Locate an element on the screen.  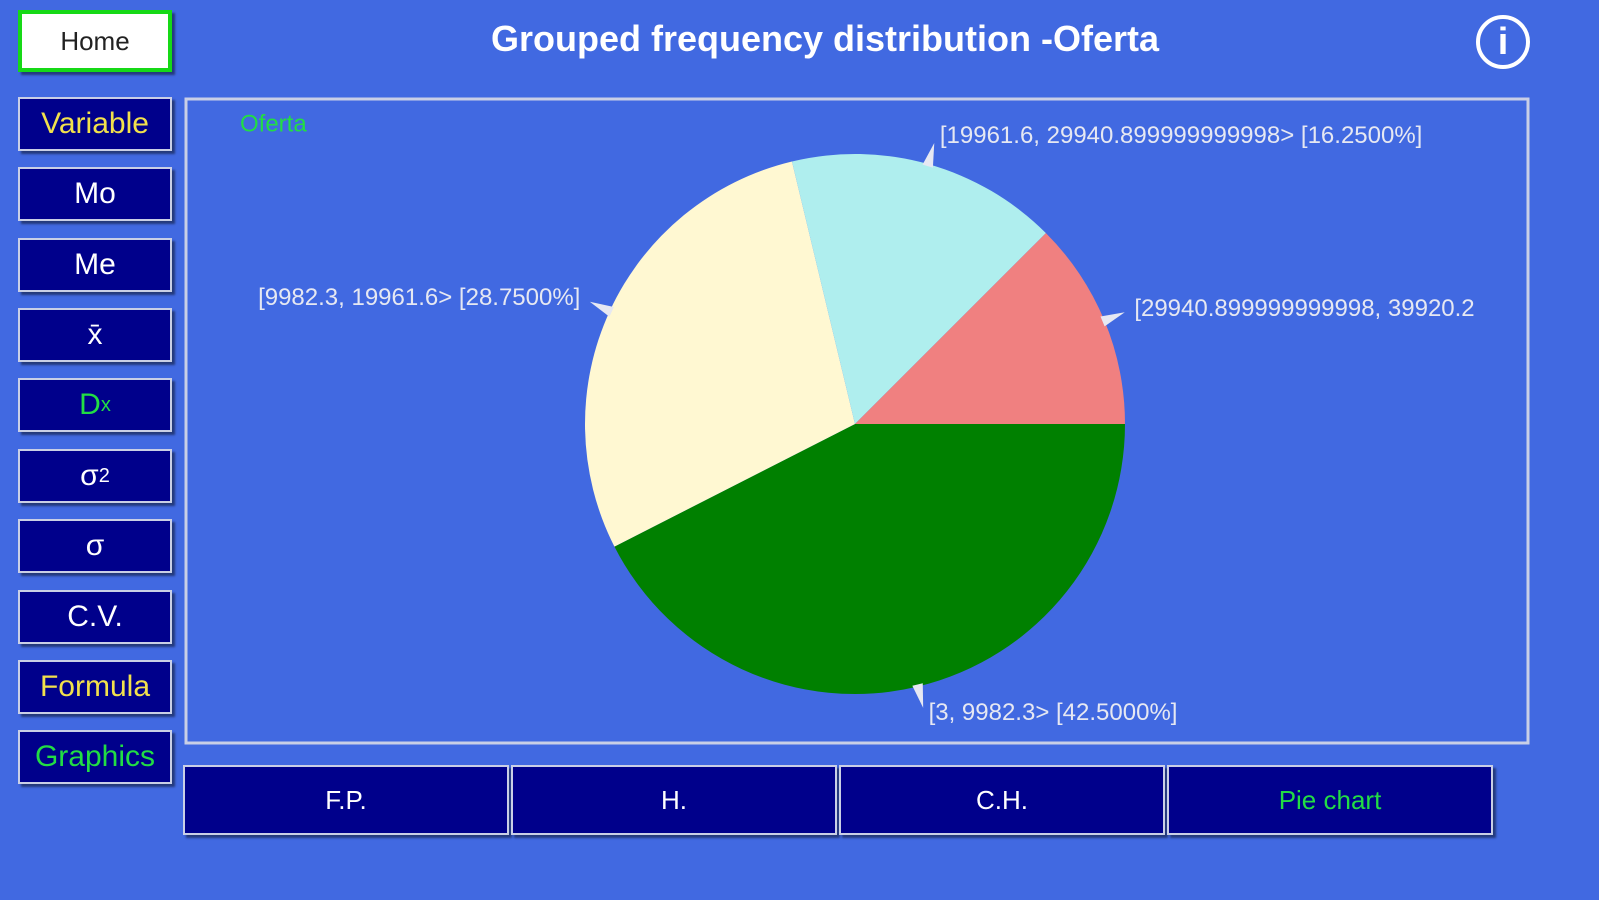
median-button: Me is located at coordinates (95, 265).